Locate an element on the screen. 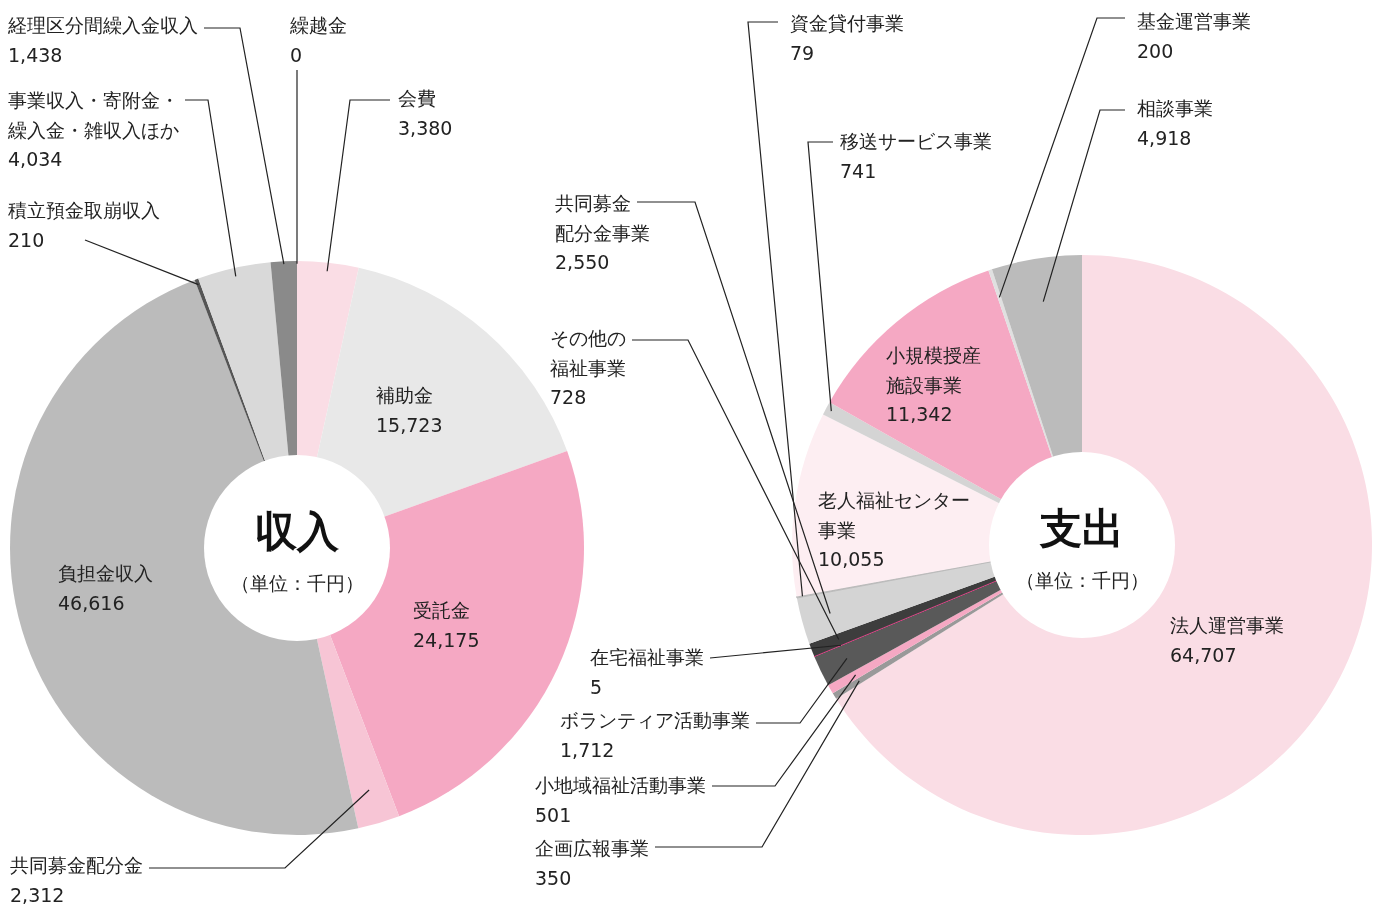 The height and width of the screenshot is (904, 1375). data-label: 1,712 is located at coordinates (587, 749).